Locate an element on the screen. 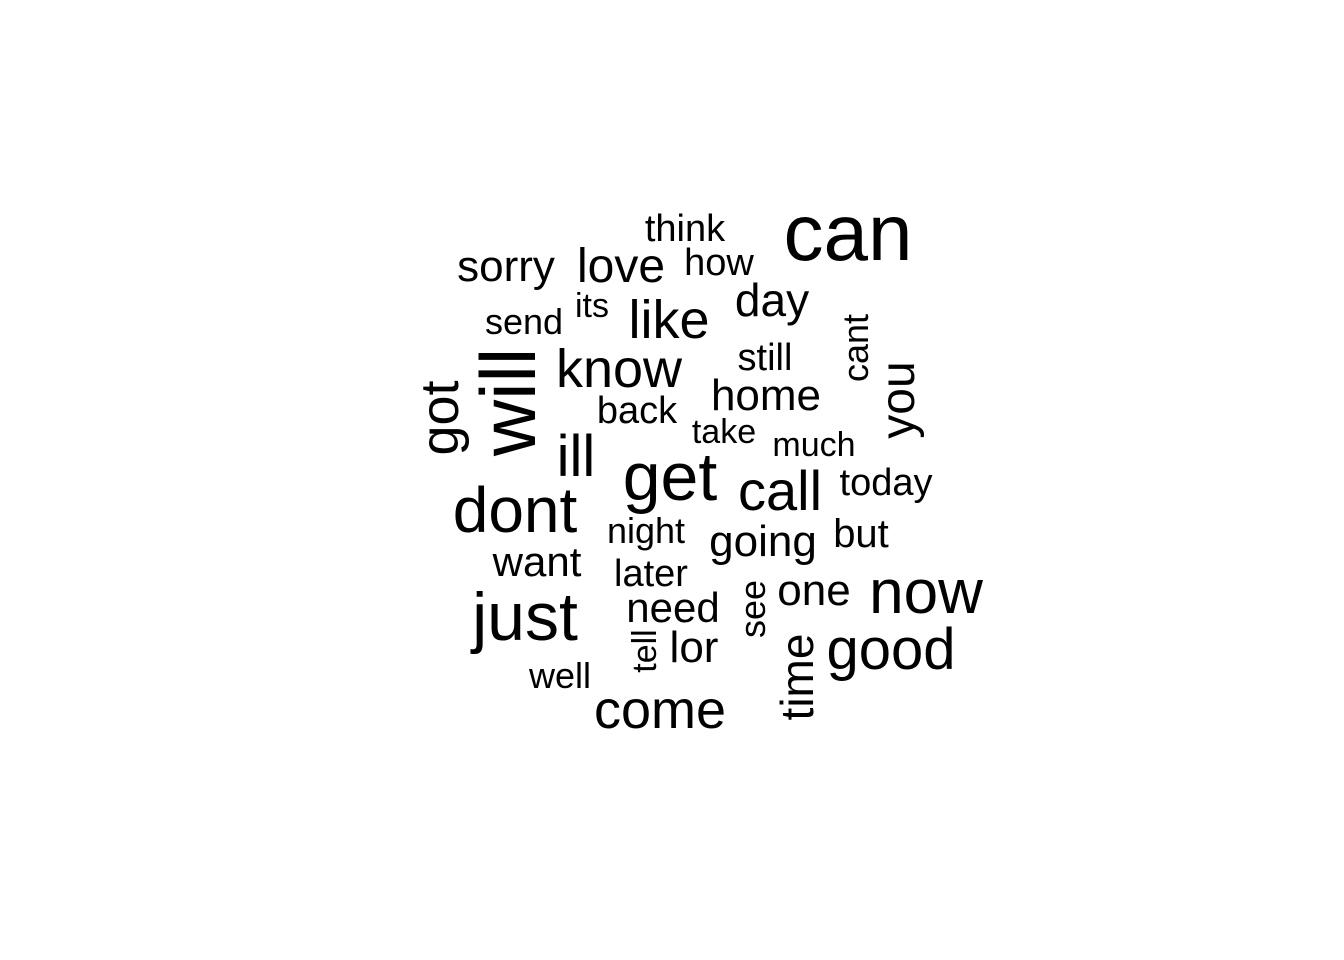 This screenshot has height=960, width=1344. word-got: got is located at coordinates (440, 417).